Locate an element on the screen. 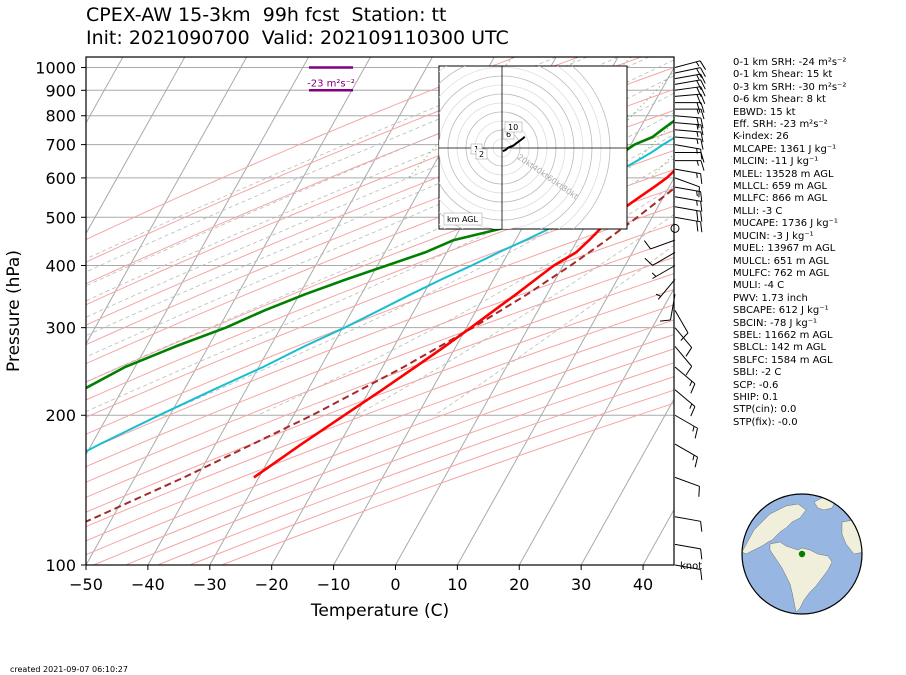 This screenshot has width=906, height=675. y-tick-label: 900 is located at coordinates (60, 90).